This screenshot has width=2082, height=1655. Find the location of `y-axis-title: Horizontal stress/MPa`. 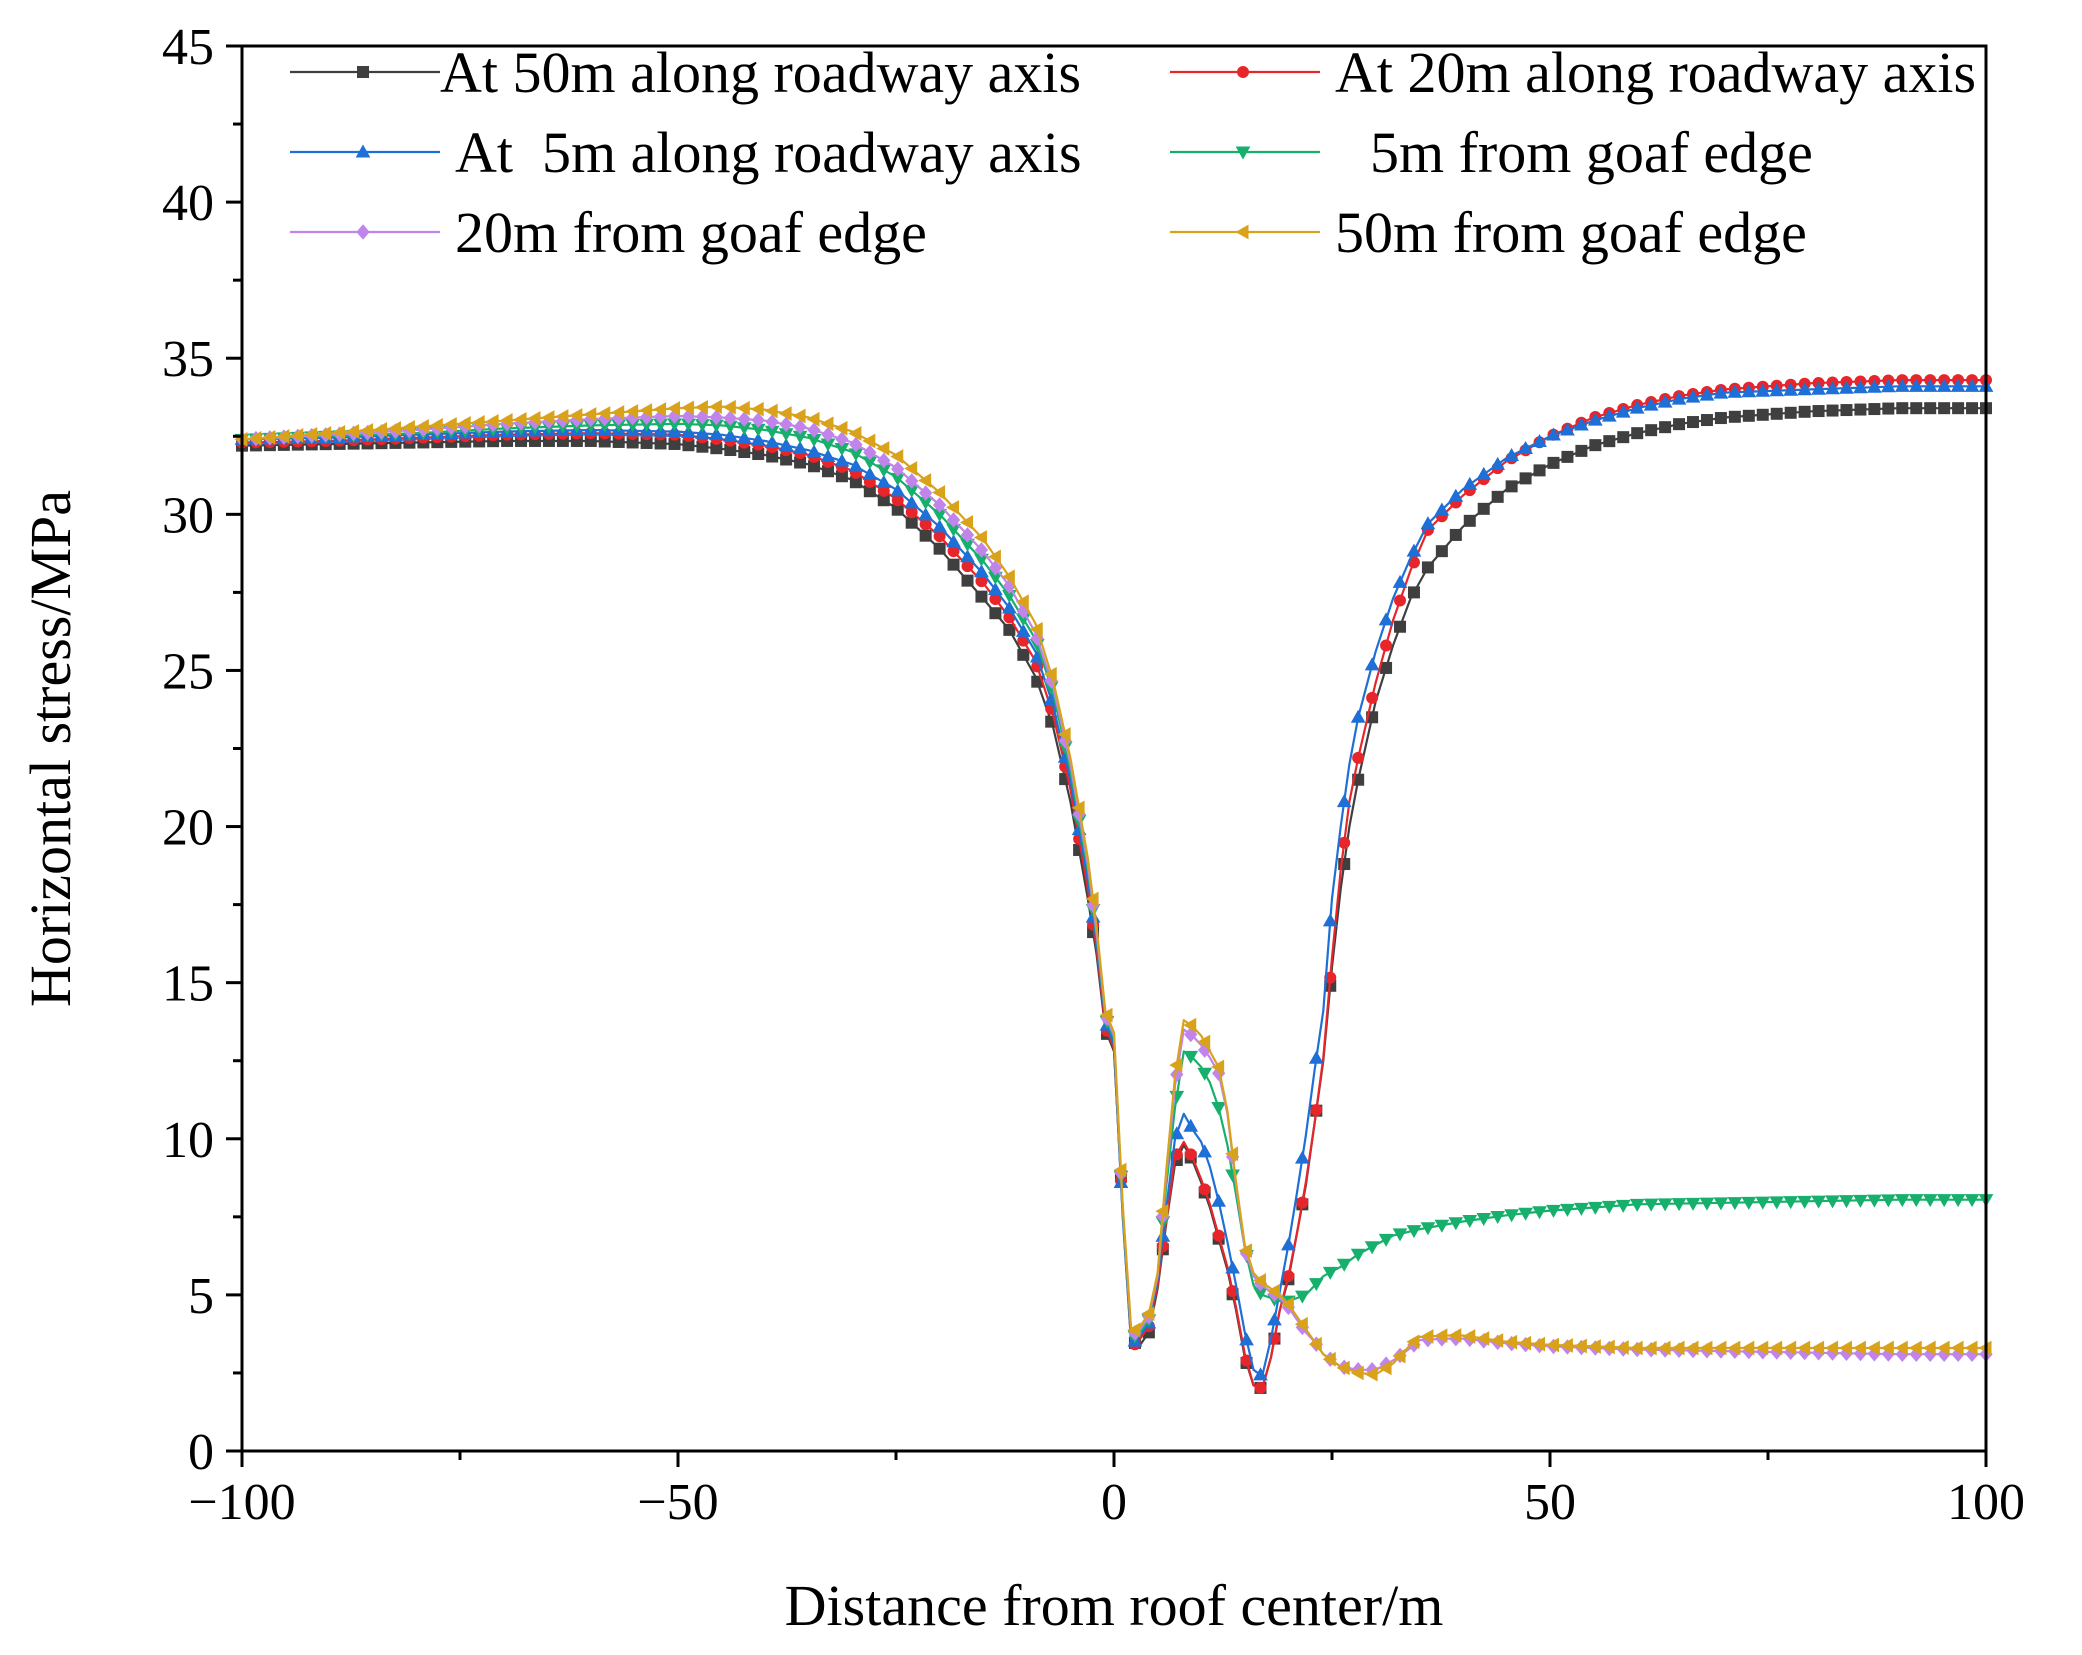

y-axis-title: Horizontal stress/MPa is located at coordinates (50, 748).